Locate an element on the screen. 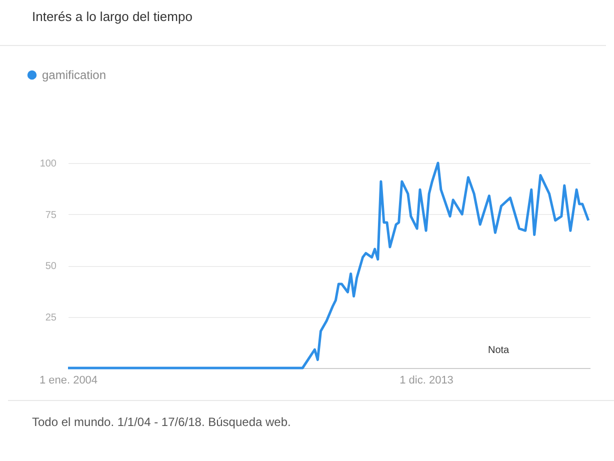 The height and width of the screenshot is (461, 614). text: Todo el mundo. 1/1/04 - 17/6/18. Búsqueda web. is located at coordinates (311, 414).